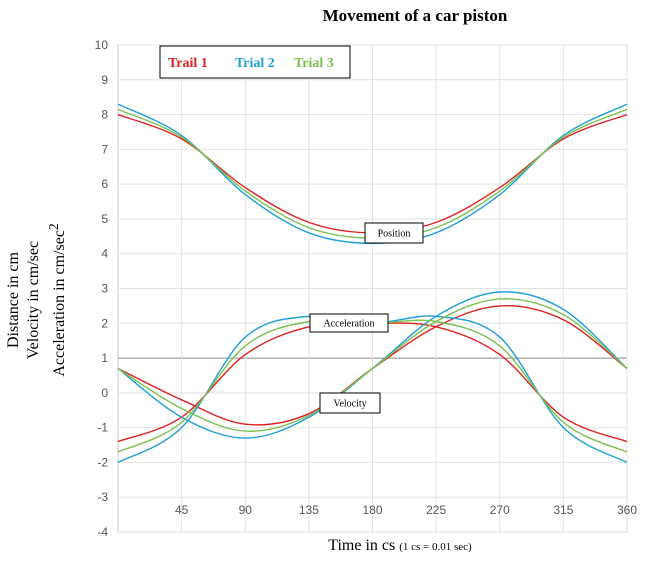  Describe the element at coordinates (500, 510) in the screenshot. I see `x-tick-label: 270` at that location.